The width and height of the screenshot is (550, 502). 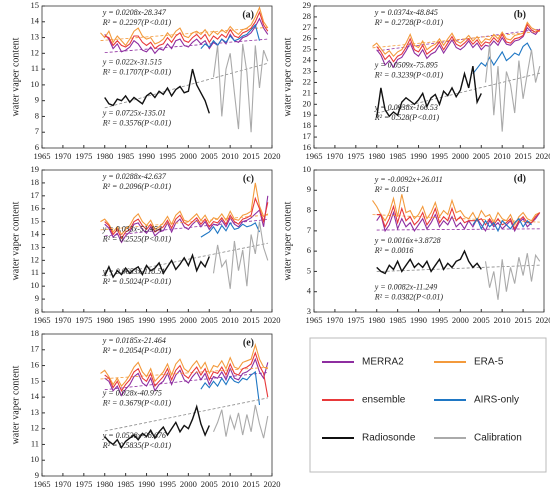 I want to click on equation-text: y = 0.022x-31.515, so click(x=132, y=62).